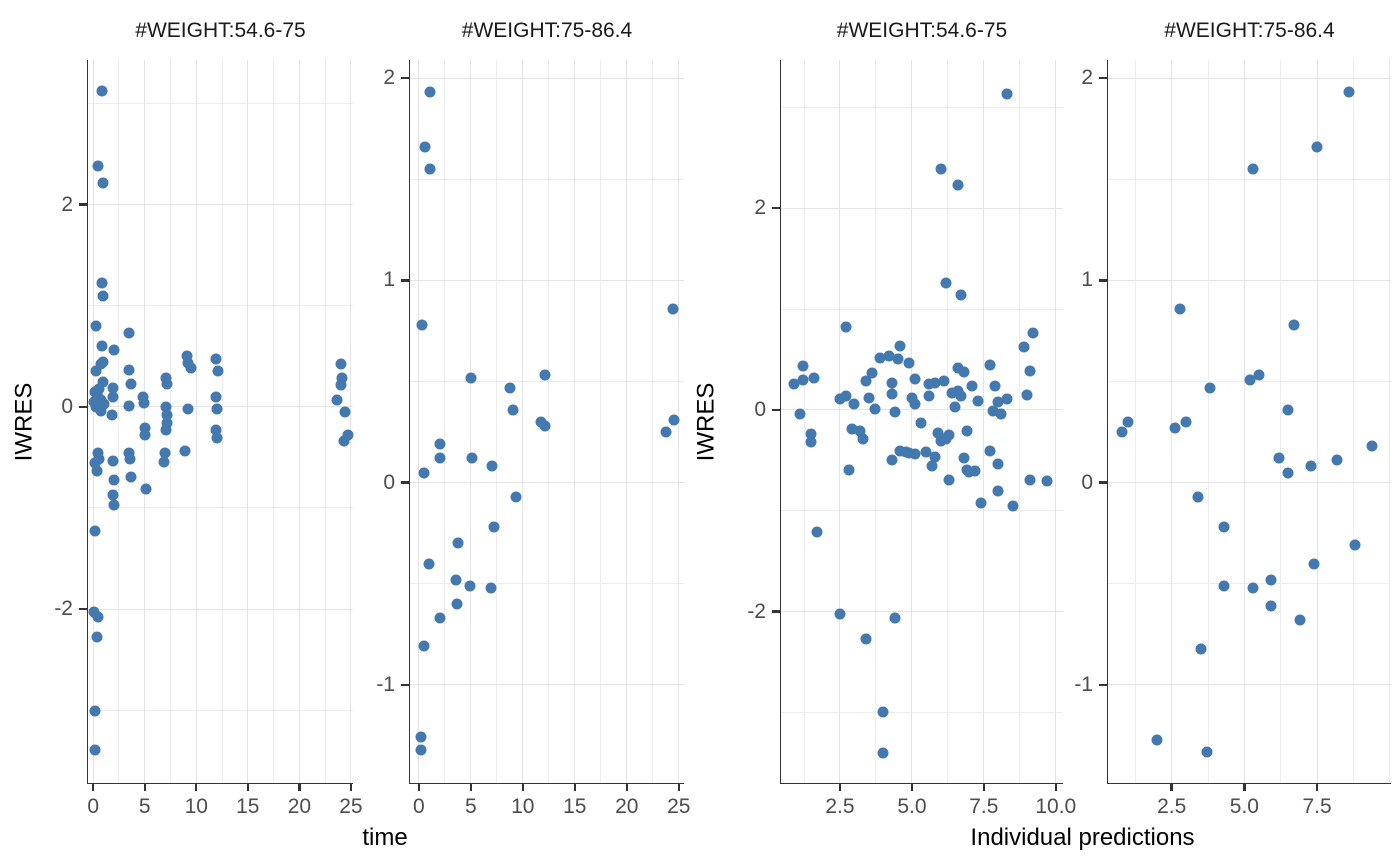 Image resolution: width=1400 pixels, height=866 pixels. Describe the element at coordinates (523, 806) in the screenshot. I see `x-axis-tick-label: 10` at that location.